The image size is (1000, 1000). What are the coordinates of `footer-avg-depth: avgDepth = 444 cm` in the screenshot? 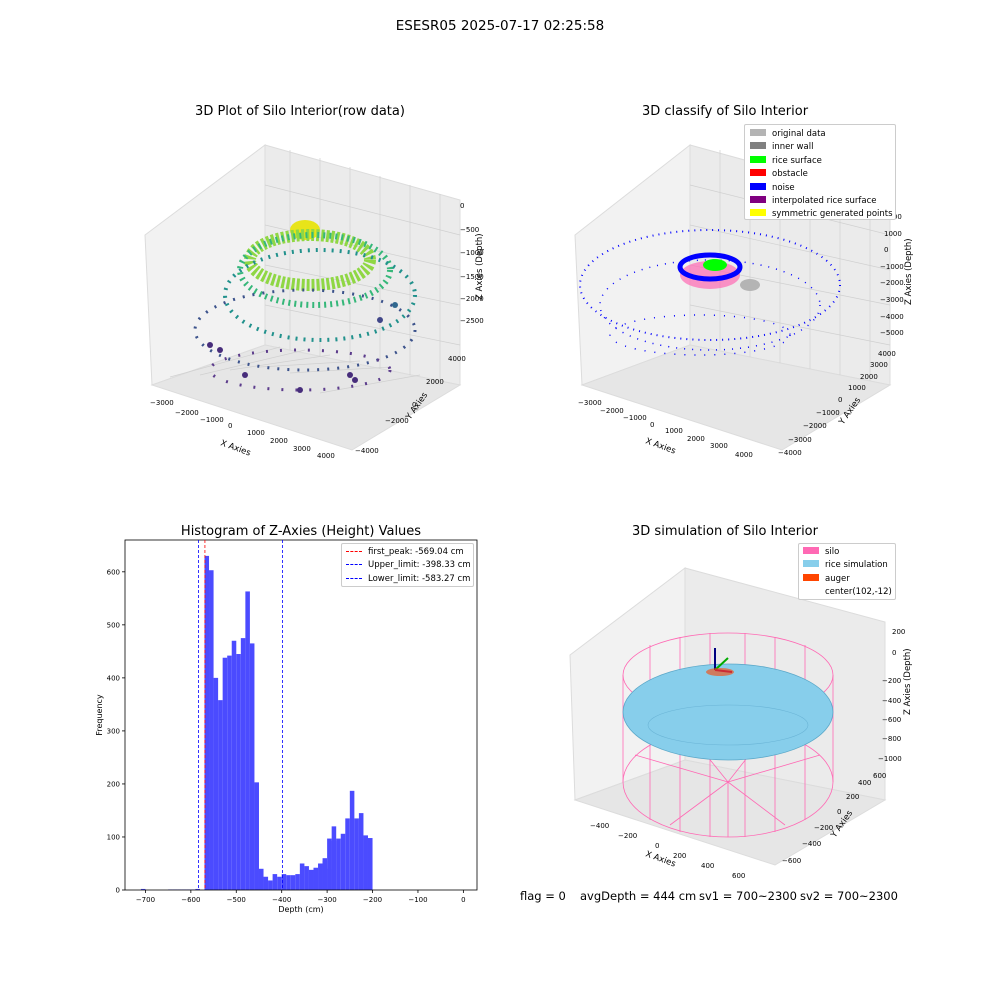 It's located at (638, 896).